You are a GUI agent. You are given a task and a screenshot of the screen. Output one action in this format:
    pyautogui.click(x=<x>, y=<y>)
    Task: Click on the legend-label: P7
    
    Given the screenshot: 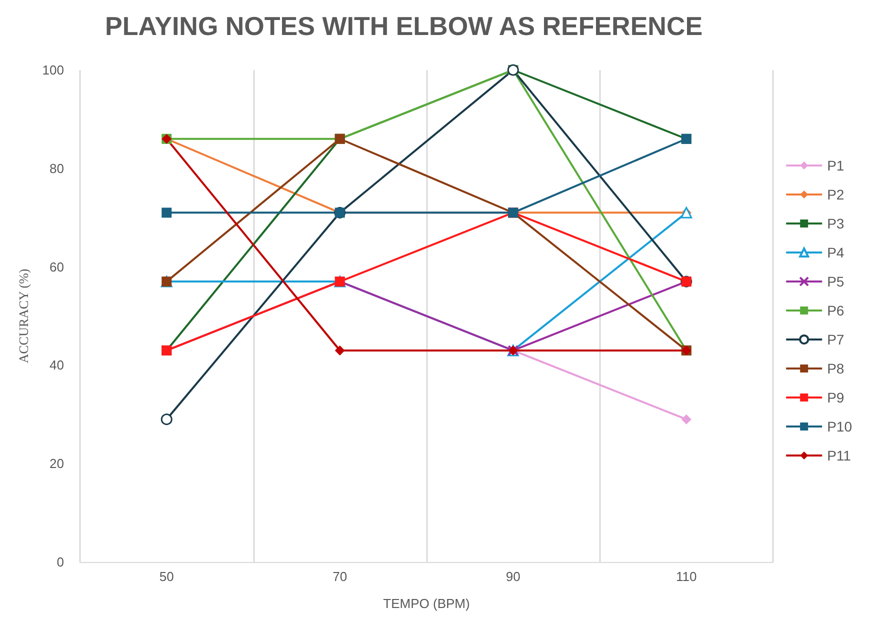 What is the action you would take?
    pyautogui.click(x=835, y=340)
    